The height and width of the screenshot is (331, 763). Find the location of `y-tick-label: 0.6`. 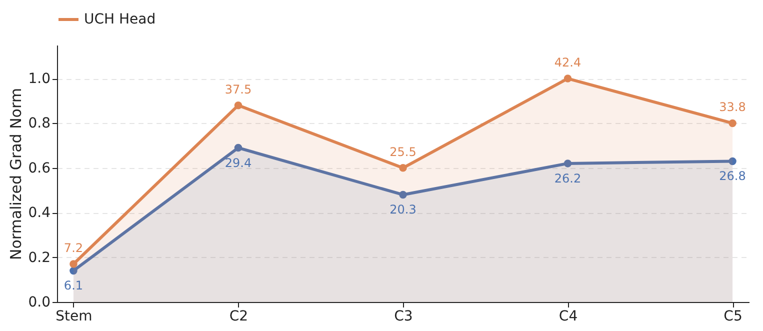

y-tick-label: 0.6 is located at coordinates (39, 168).